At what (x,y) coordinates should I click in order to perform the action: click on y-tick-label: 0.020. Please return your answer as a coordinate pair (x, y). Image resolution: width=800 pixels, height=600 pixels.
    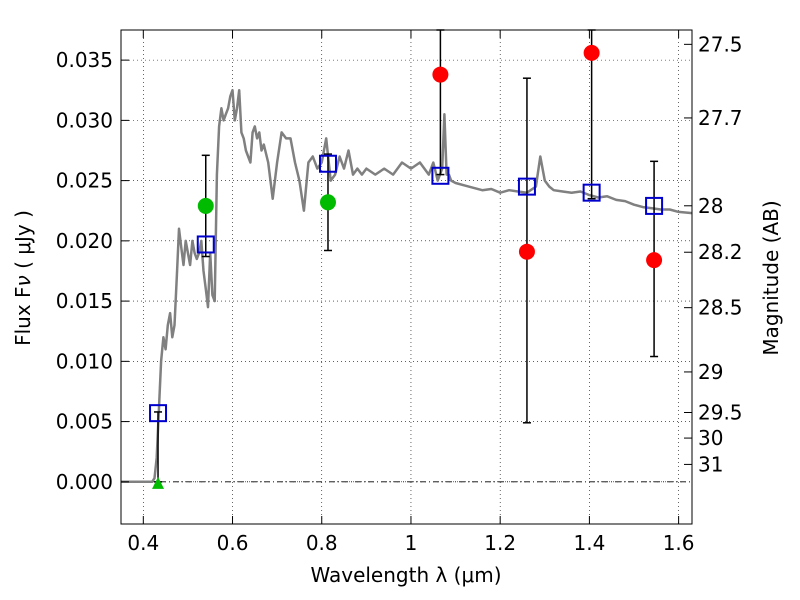
    Looking at the image, I should click on (84, 241).